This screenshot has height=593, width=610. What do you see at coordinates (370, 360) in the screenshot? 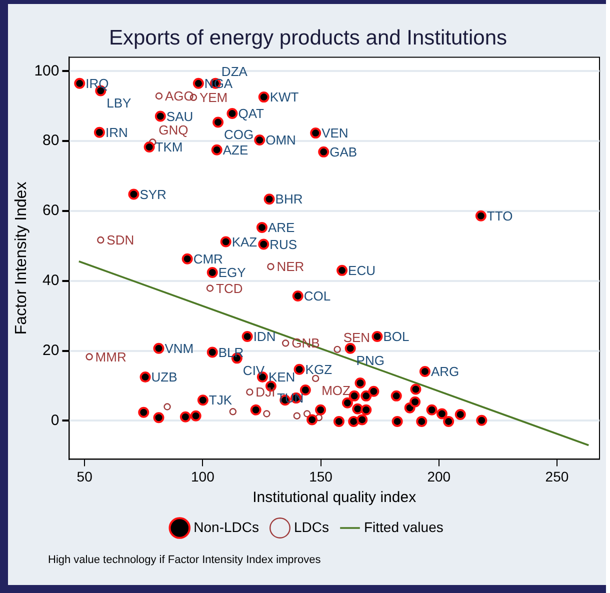
I see `data-label: PNG` at bounding box center [370, 360].